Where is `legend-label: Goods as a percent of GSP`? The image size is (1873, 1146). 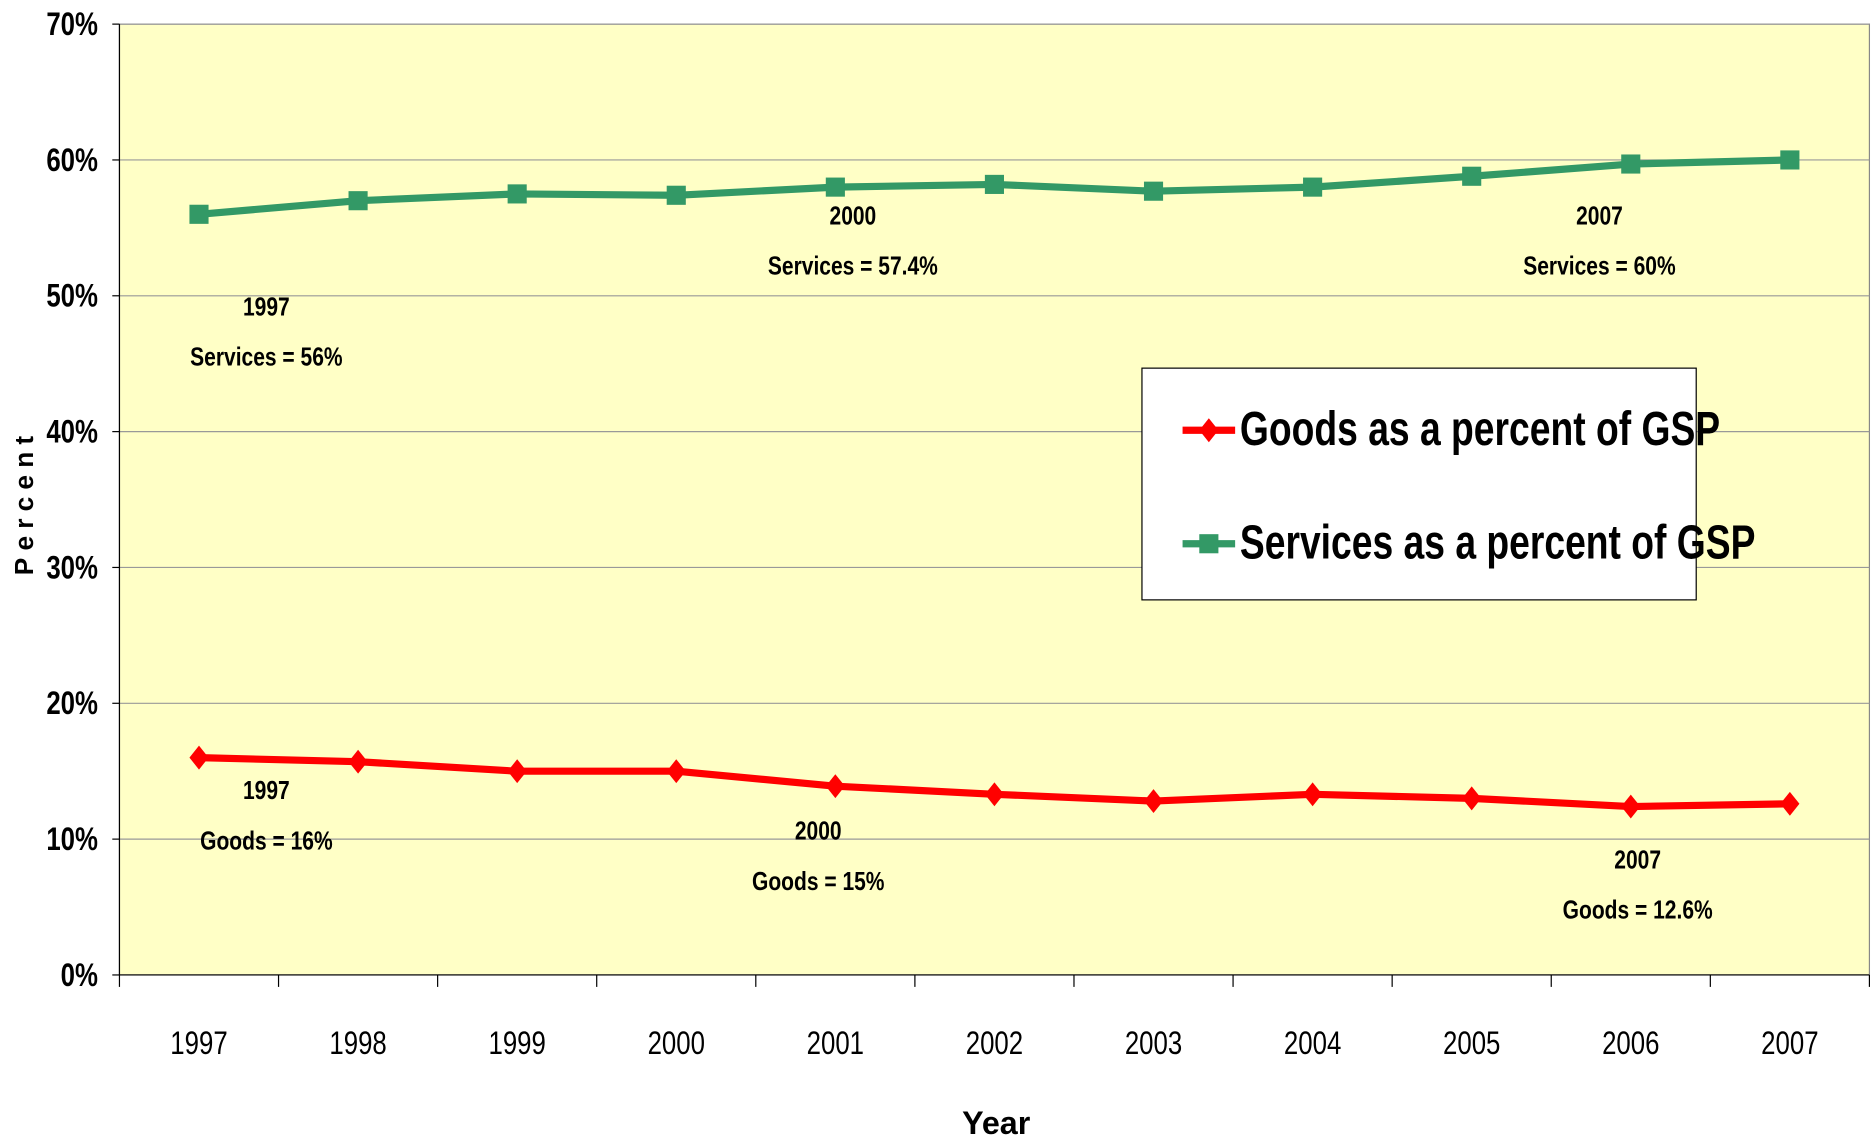 legend-label: Goods as a percent of GSP is located at coordinates (1480, 430).